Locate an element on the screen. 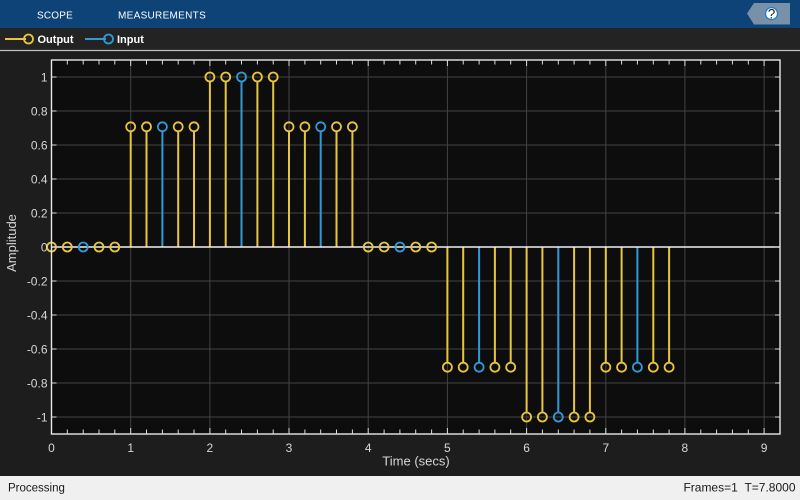 The width and height of the screenshot is (800, 500). svg-text: 8 is located at coordinates (685, 448).